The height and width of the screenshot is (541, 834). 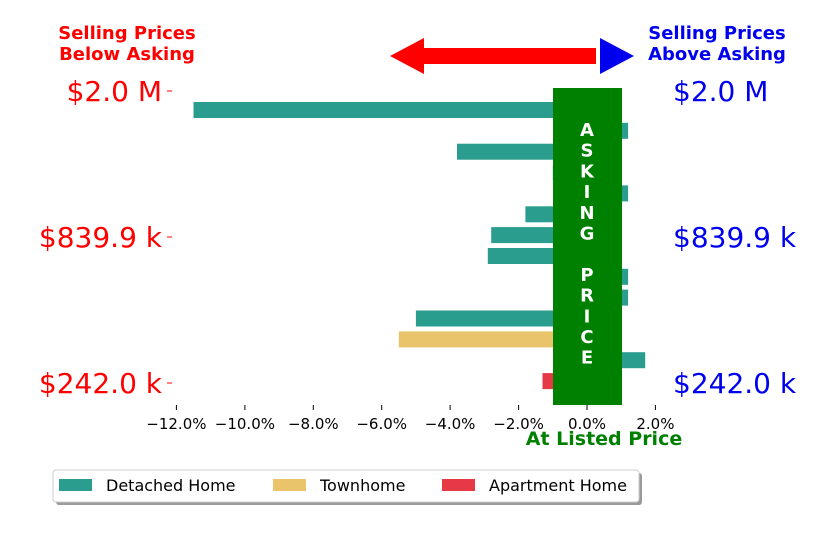 What do you see at coordinates (735, 383) in the screenshot?
I see `right-price-label: $242.0 k` at bounding box center [735, 383].